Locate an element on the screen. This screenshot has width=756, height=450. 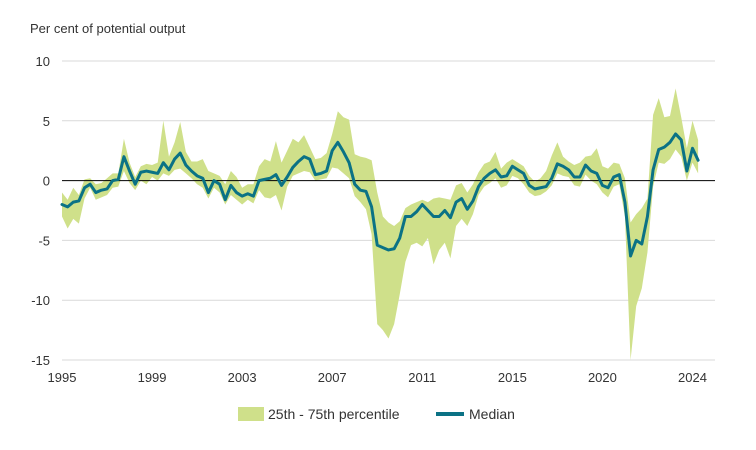
legend: 25th - 75th percentile Median is located at coordinates (376, 414).